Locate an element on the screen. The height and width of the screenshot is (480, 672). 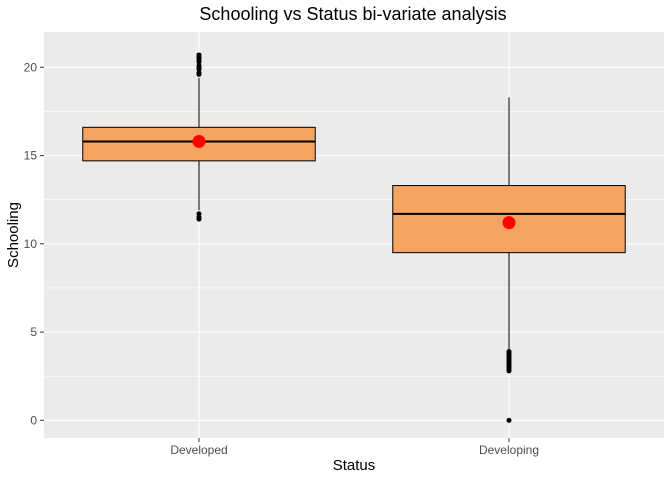
x-axis-title: Status is located at coordinates (354, 465).